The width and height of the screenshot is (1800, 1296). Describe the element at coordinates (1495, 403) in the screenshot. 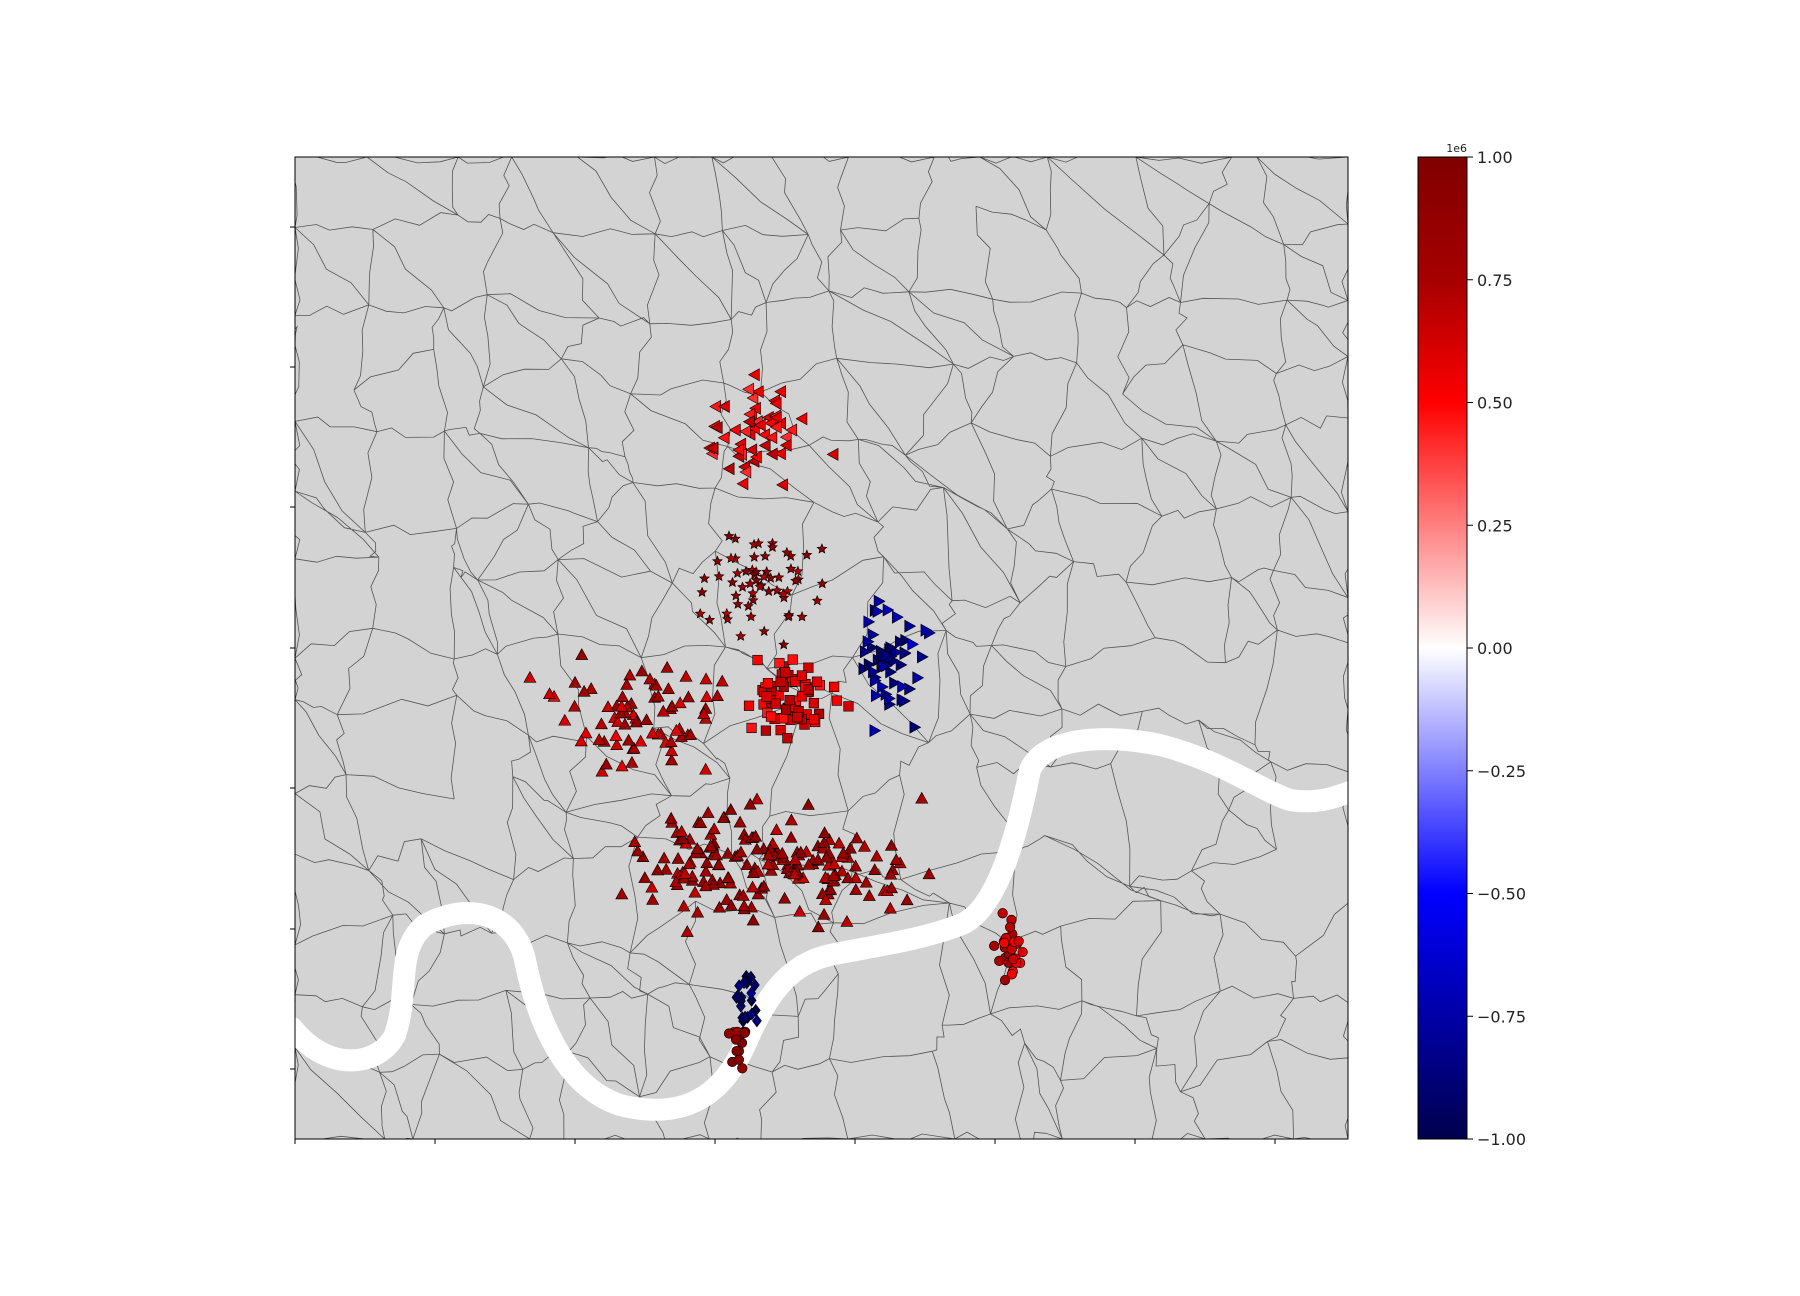

I see `colorbar-tick-label: 0.50` at that location.